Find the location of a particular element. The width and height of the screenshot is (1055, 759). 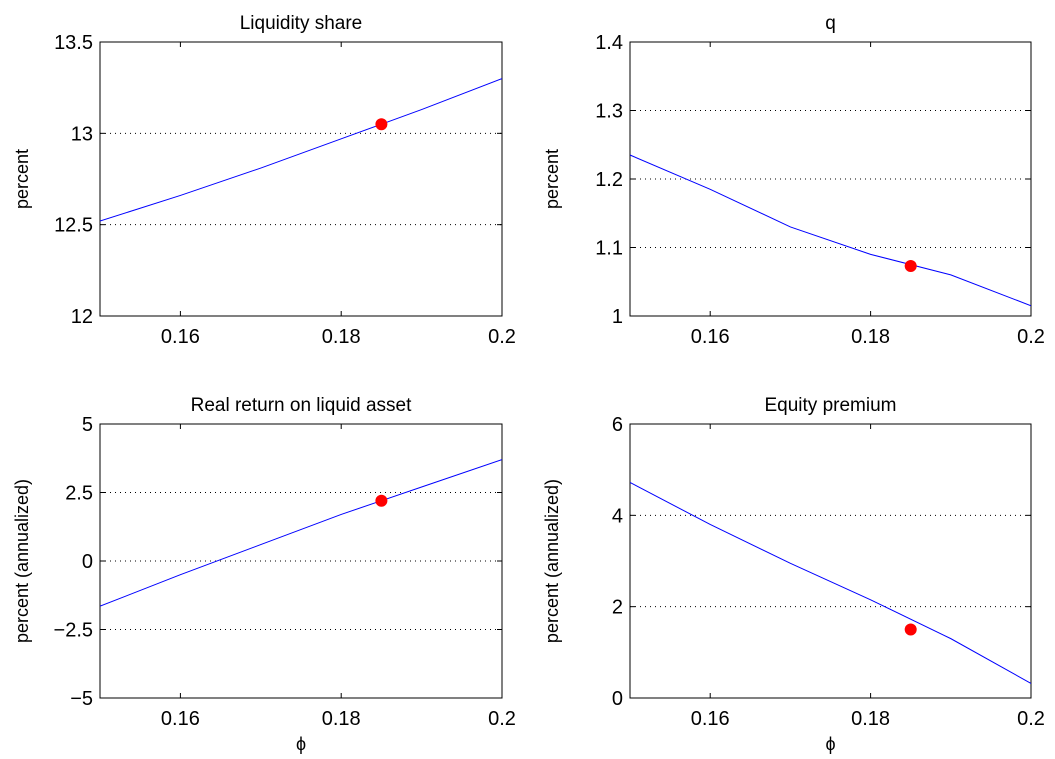

y-tick-label: −5 is located at coordinates (81, 699).